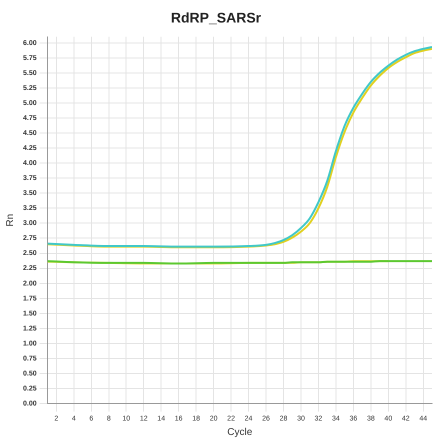  What do you see at coordinates (216, 17) in the screenshot?
I see `chart-title: RdRP_SARSr` at bounding box center [216, 17].